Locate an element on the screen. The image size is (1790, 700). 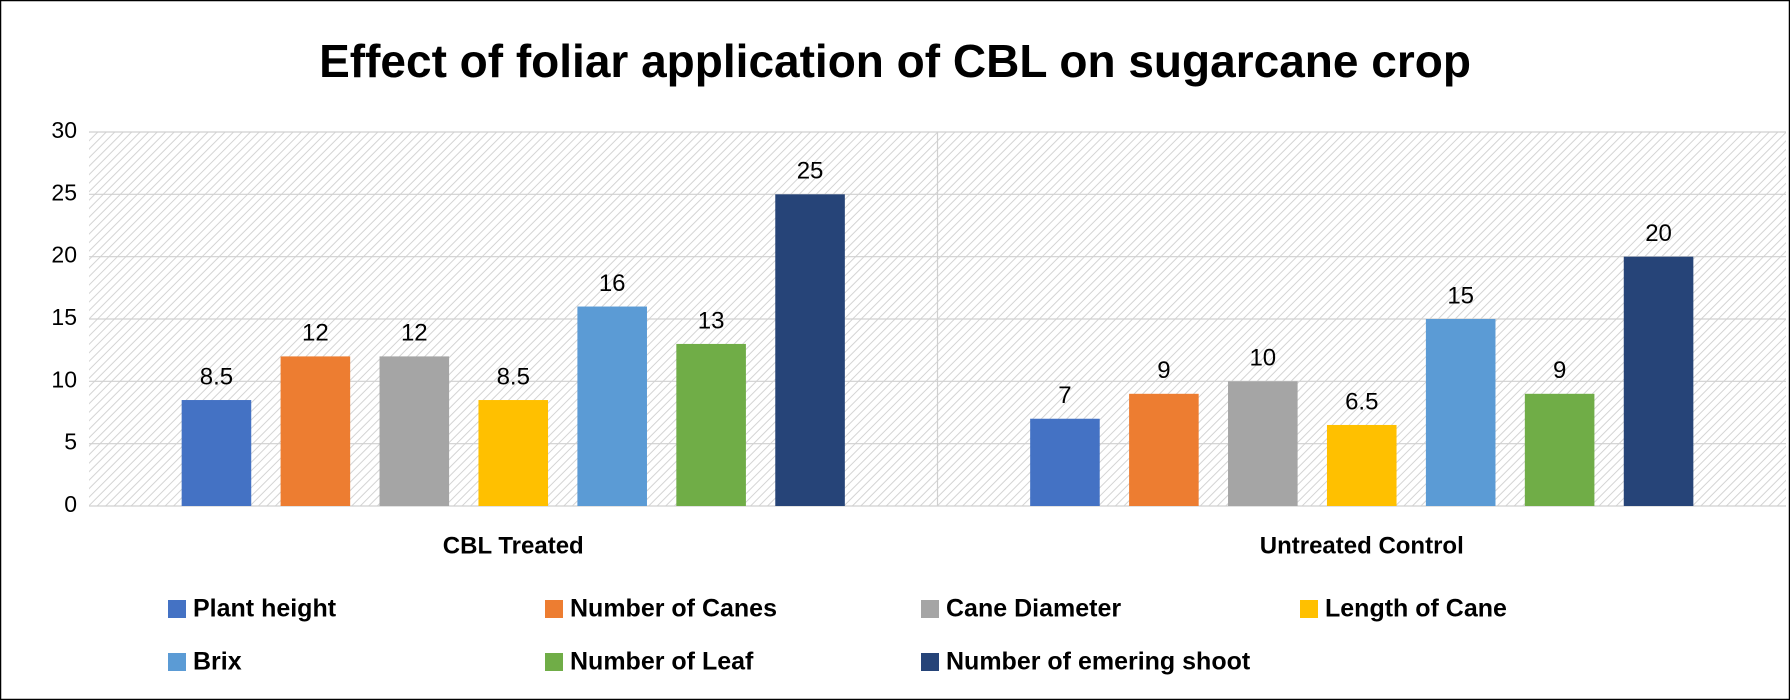
data-label: 20 is located at coordinates (1658, 233).